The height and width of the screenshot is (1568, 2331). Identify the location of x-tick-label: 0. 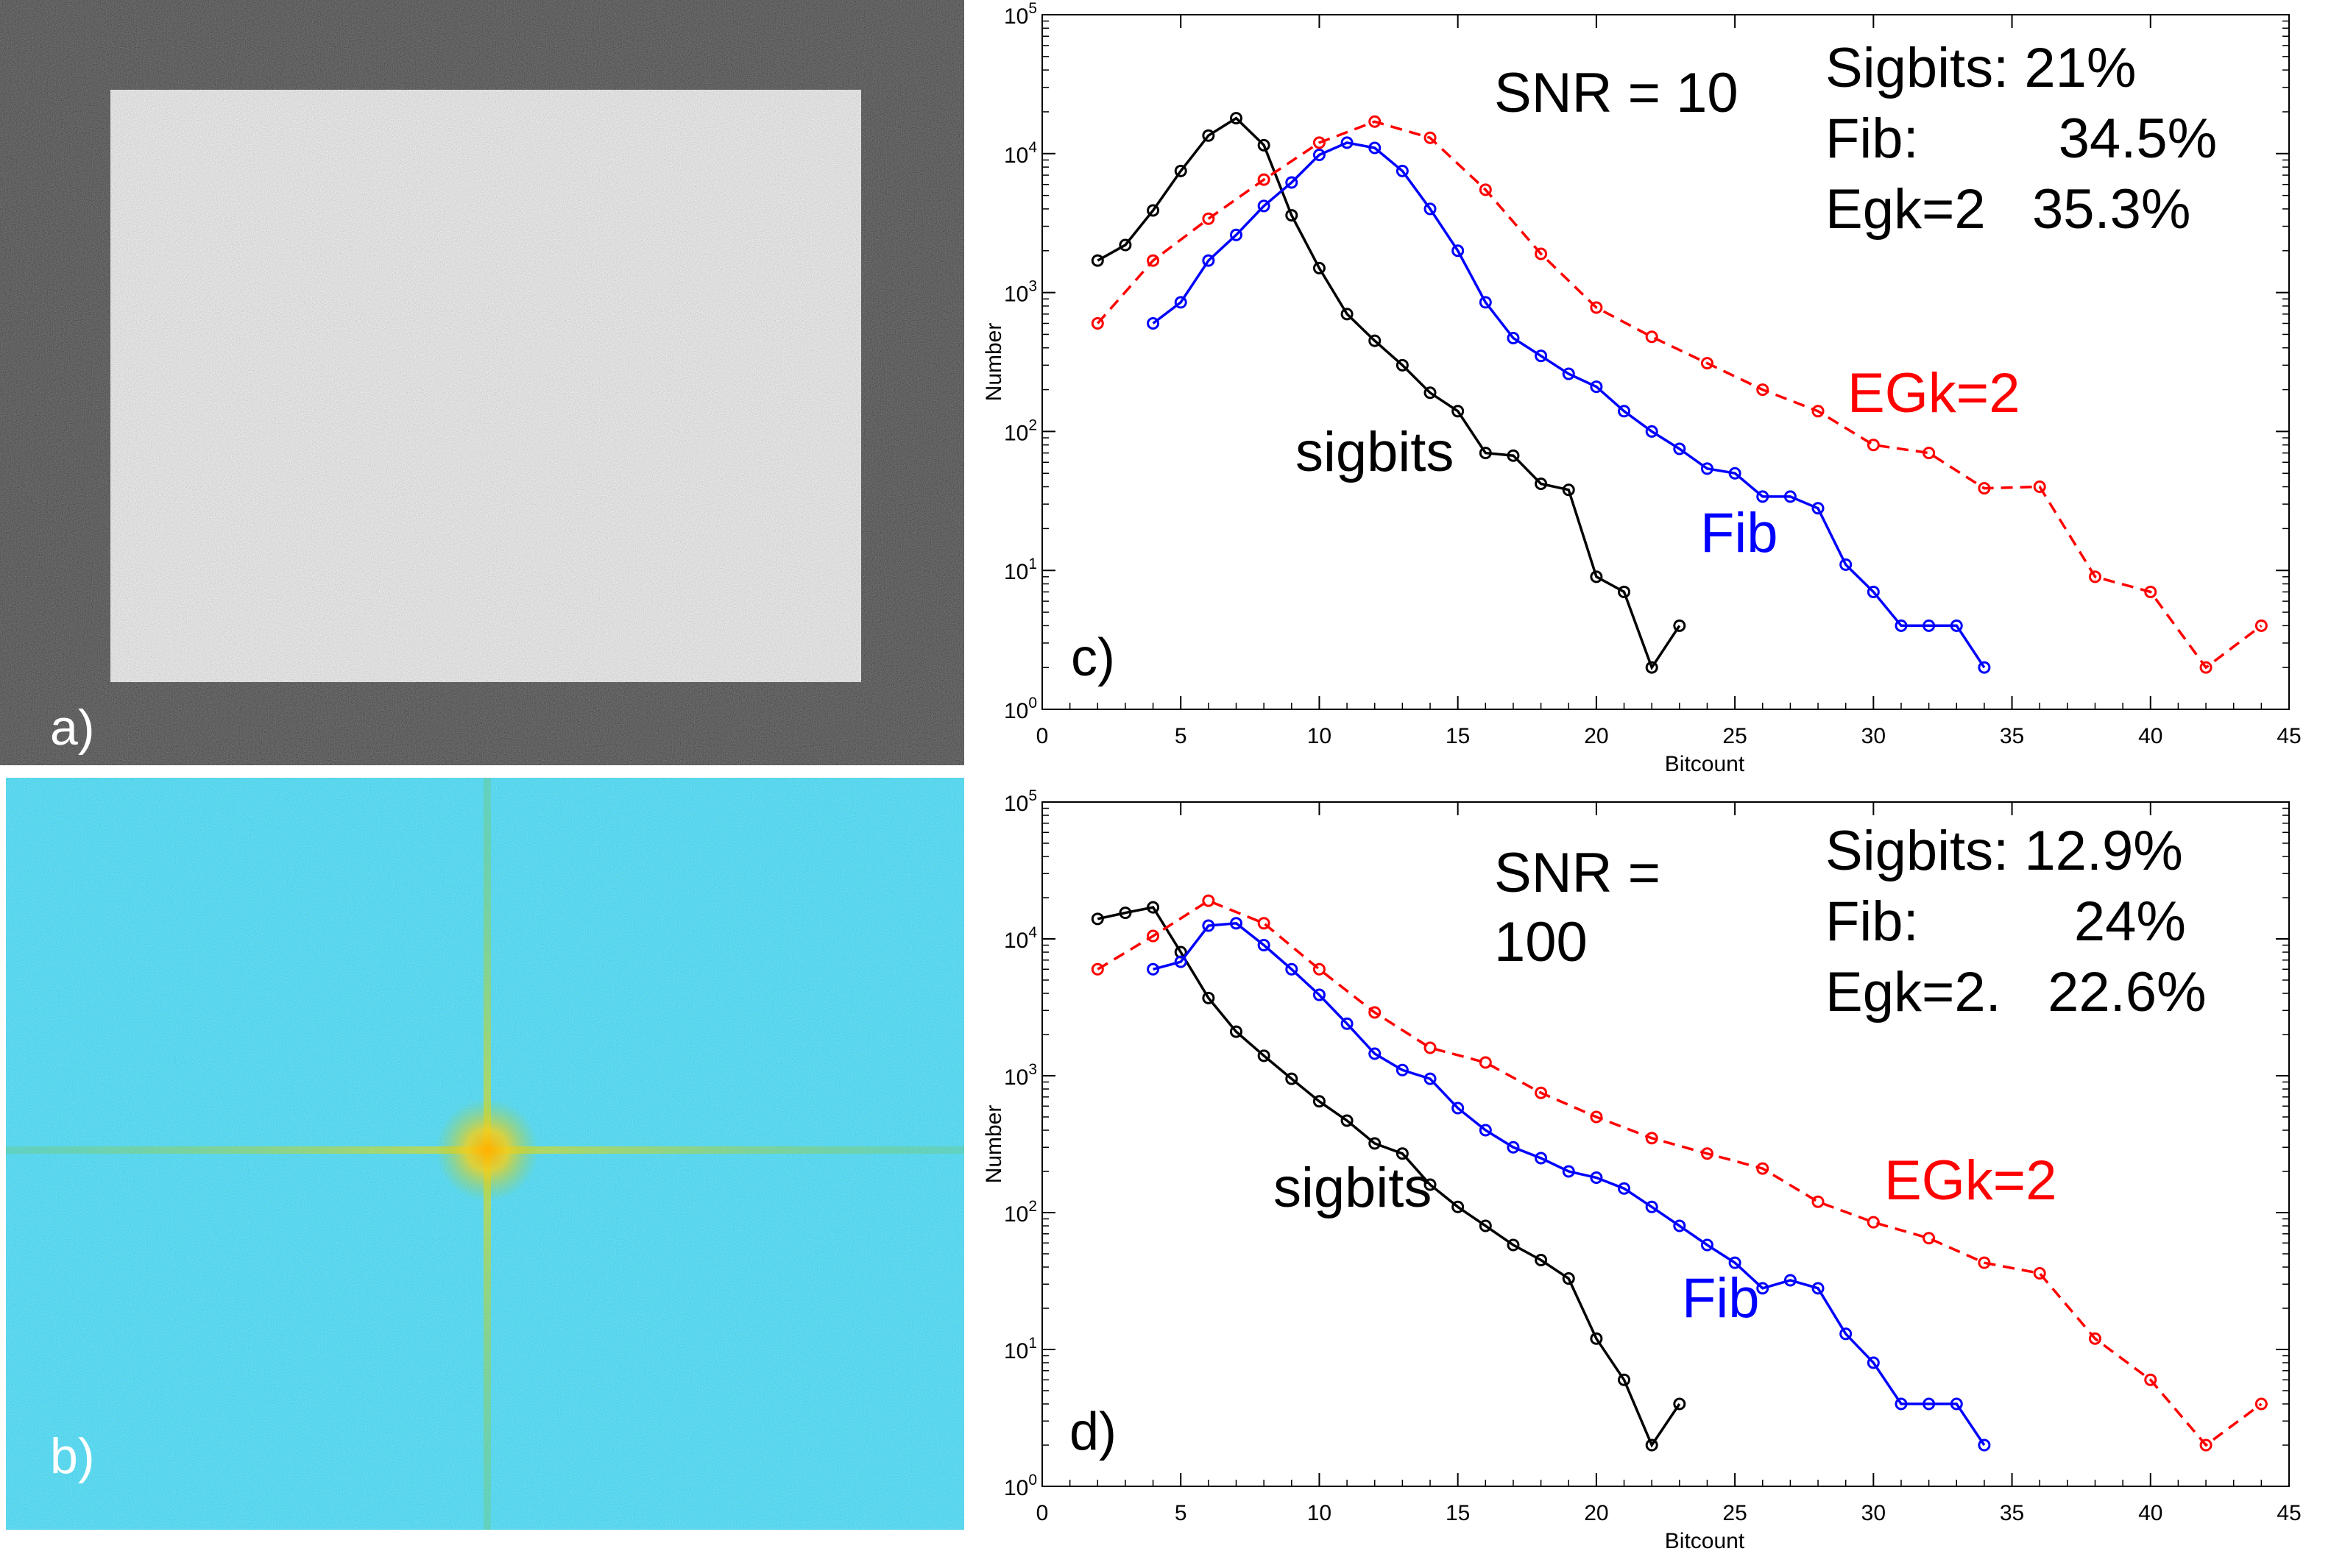
(1042, 1513).